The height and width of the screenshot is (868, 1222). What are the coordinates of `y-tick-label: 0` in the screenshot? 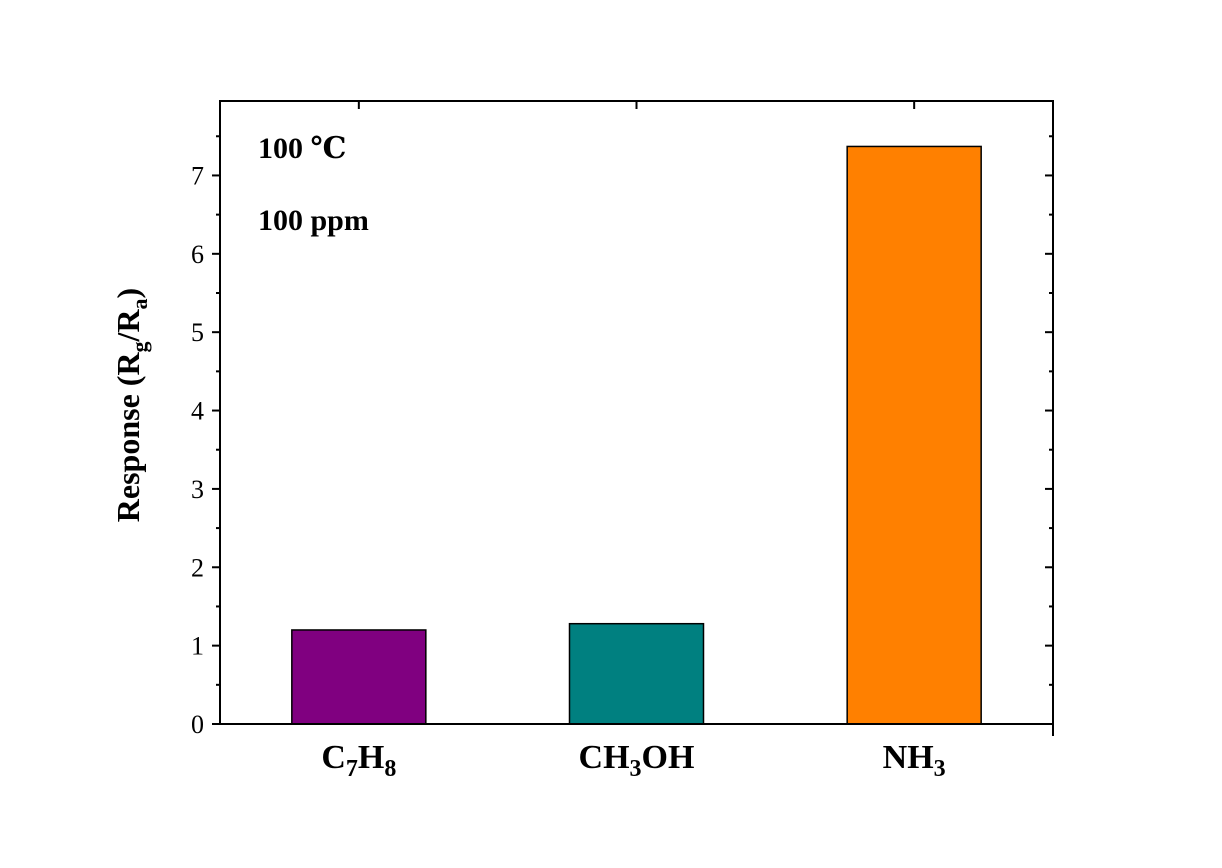 It's located at (197, 724).